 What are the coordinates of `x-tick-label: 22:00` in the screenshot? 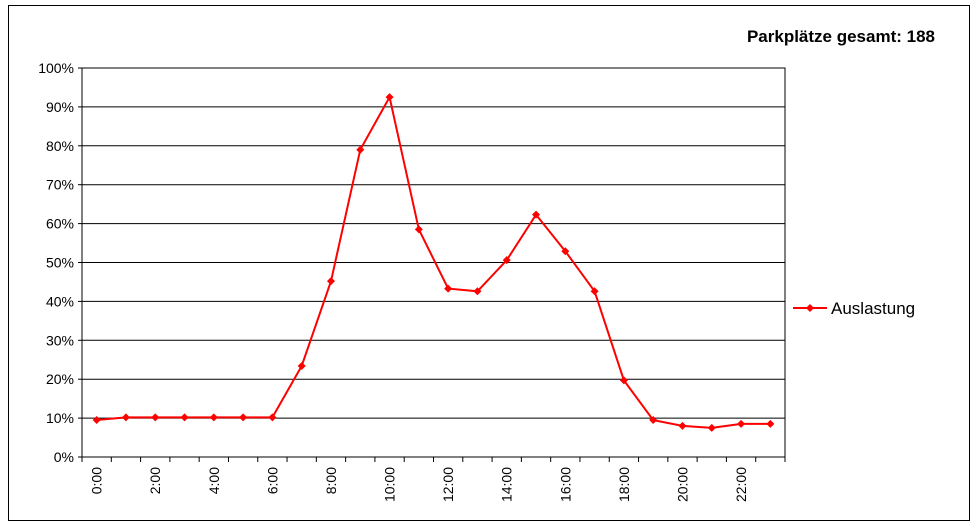 It's located at (741, 484).